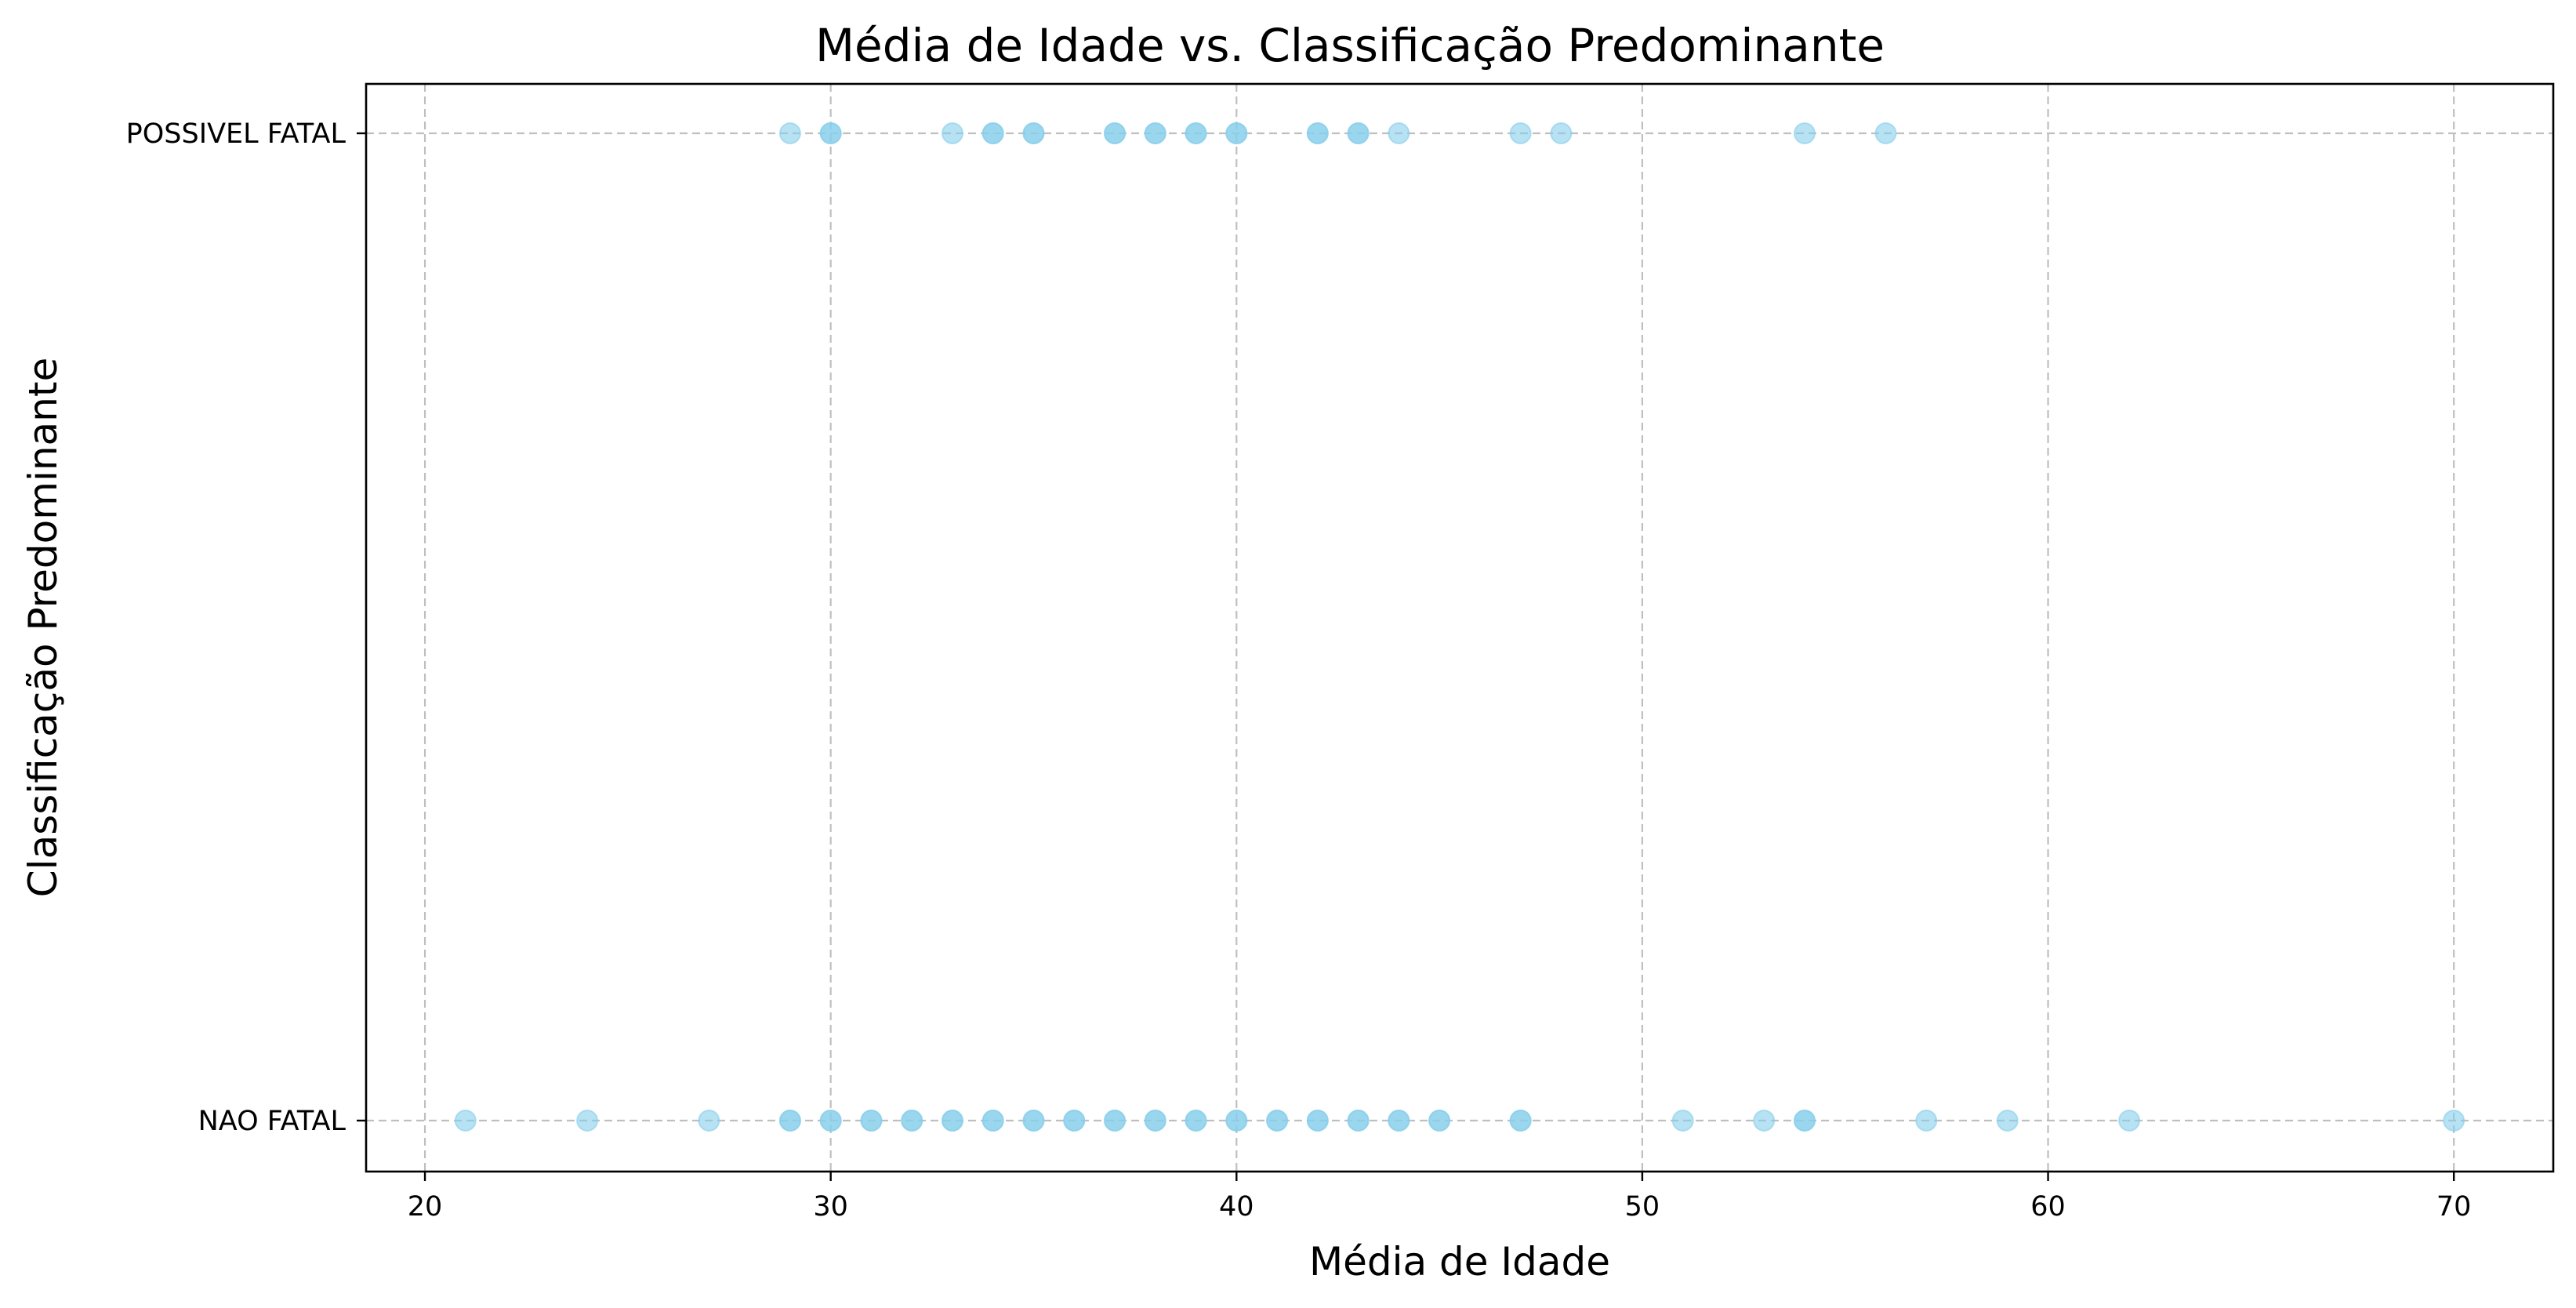 The height and width of the screenshot is (1308, 2576). What do you see at coordinates (1440, 1197) in the screenshot?
I see `x-axis: 20 30 40 50 60 70` at bounding box center [1440, 1197].